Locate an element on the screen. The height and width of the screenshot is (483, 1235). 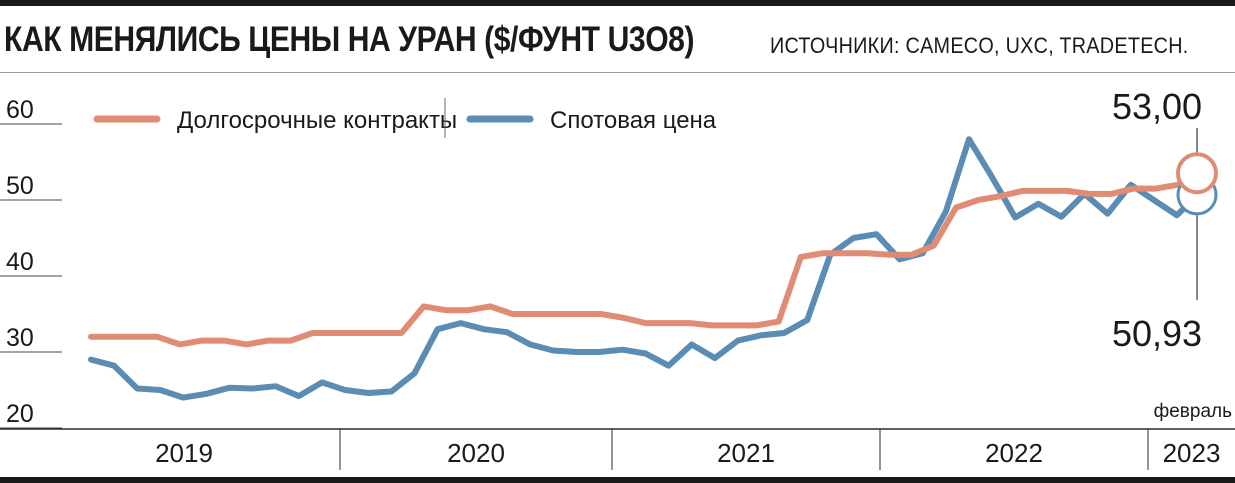
year-label-2019: 2019 is located at coordinates (184, 453).